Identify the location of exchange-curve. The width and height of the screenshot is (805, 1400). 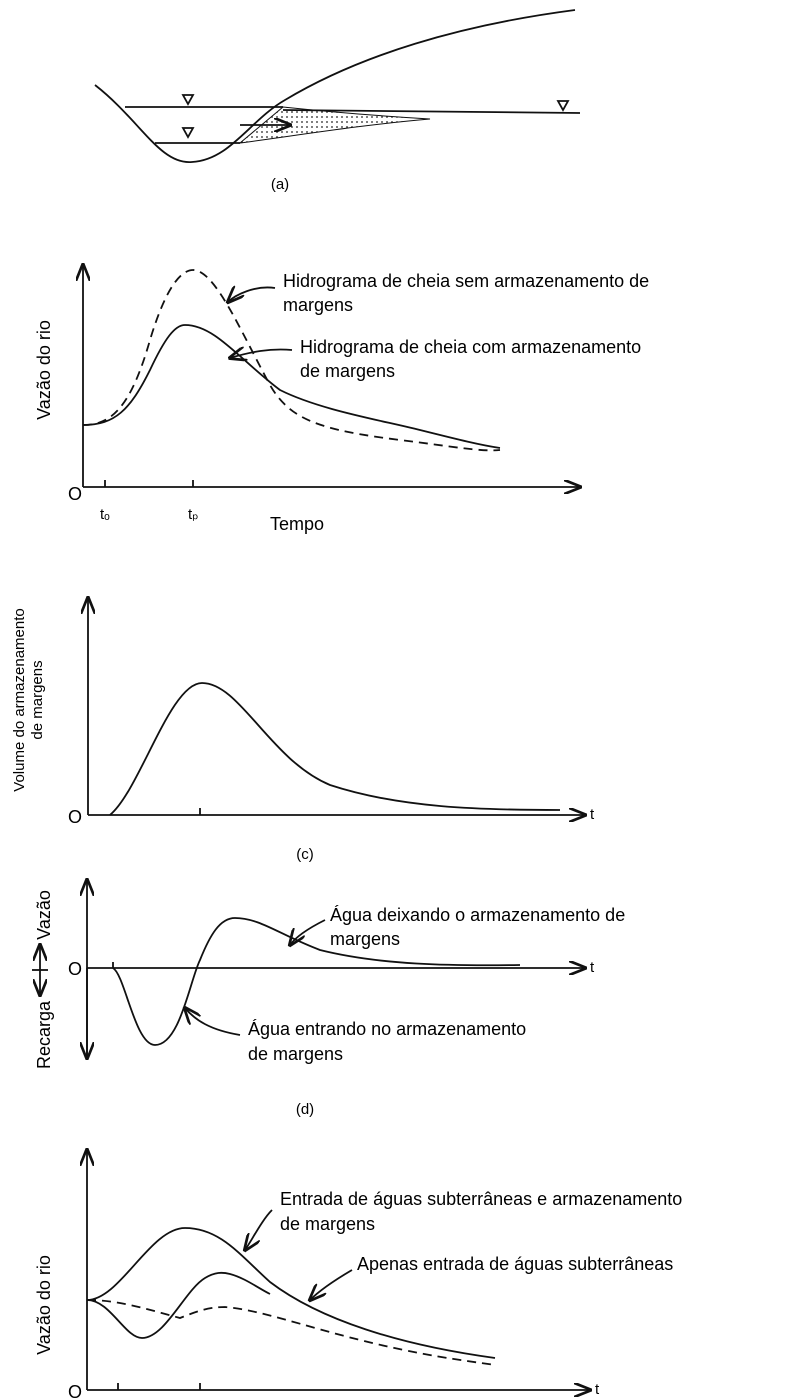
(316, 981).